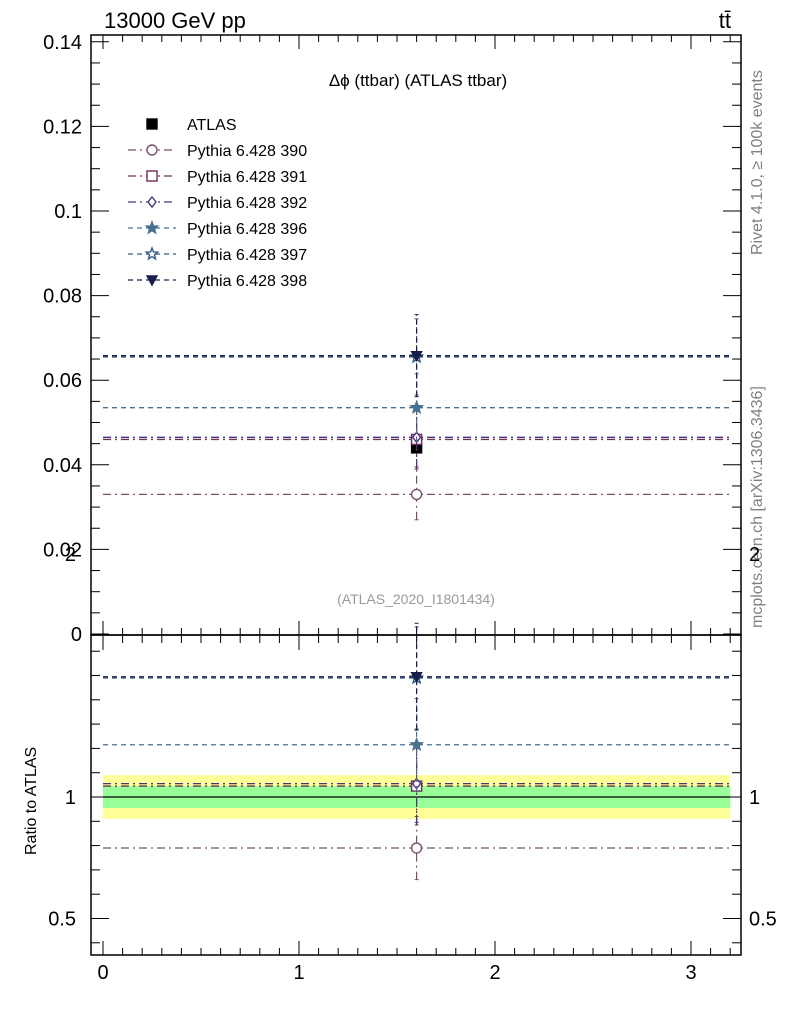  Describe the element at coordinates (247, 229) in the screenshot. I see `legend-label: Pythia 6.428 396` at that location.